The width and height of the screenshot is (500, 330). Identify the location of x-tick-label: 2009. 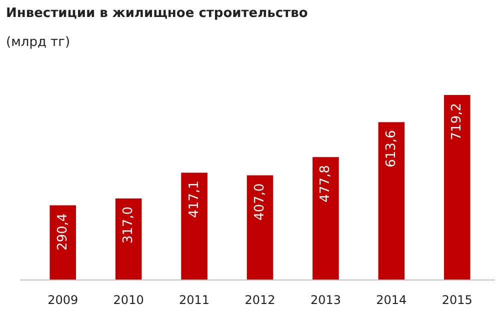
(63, 300).